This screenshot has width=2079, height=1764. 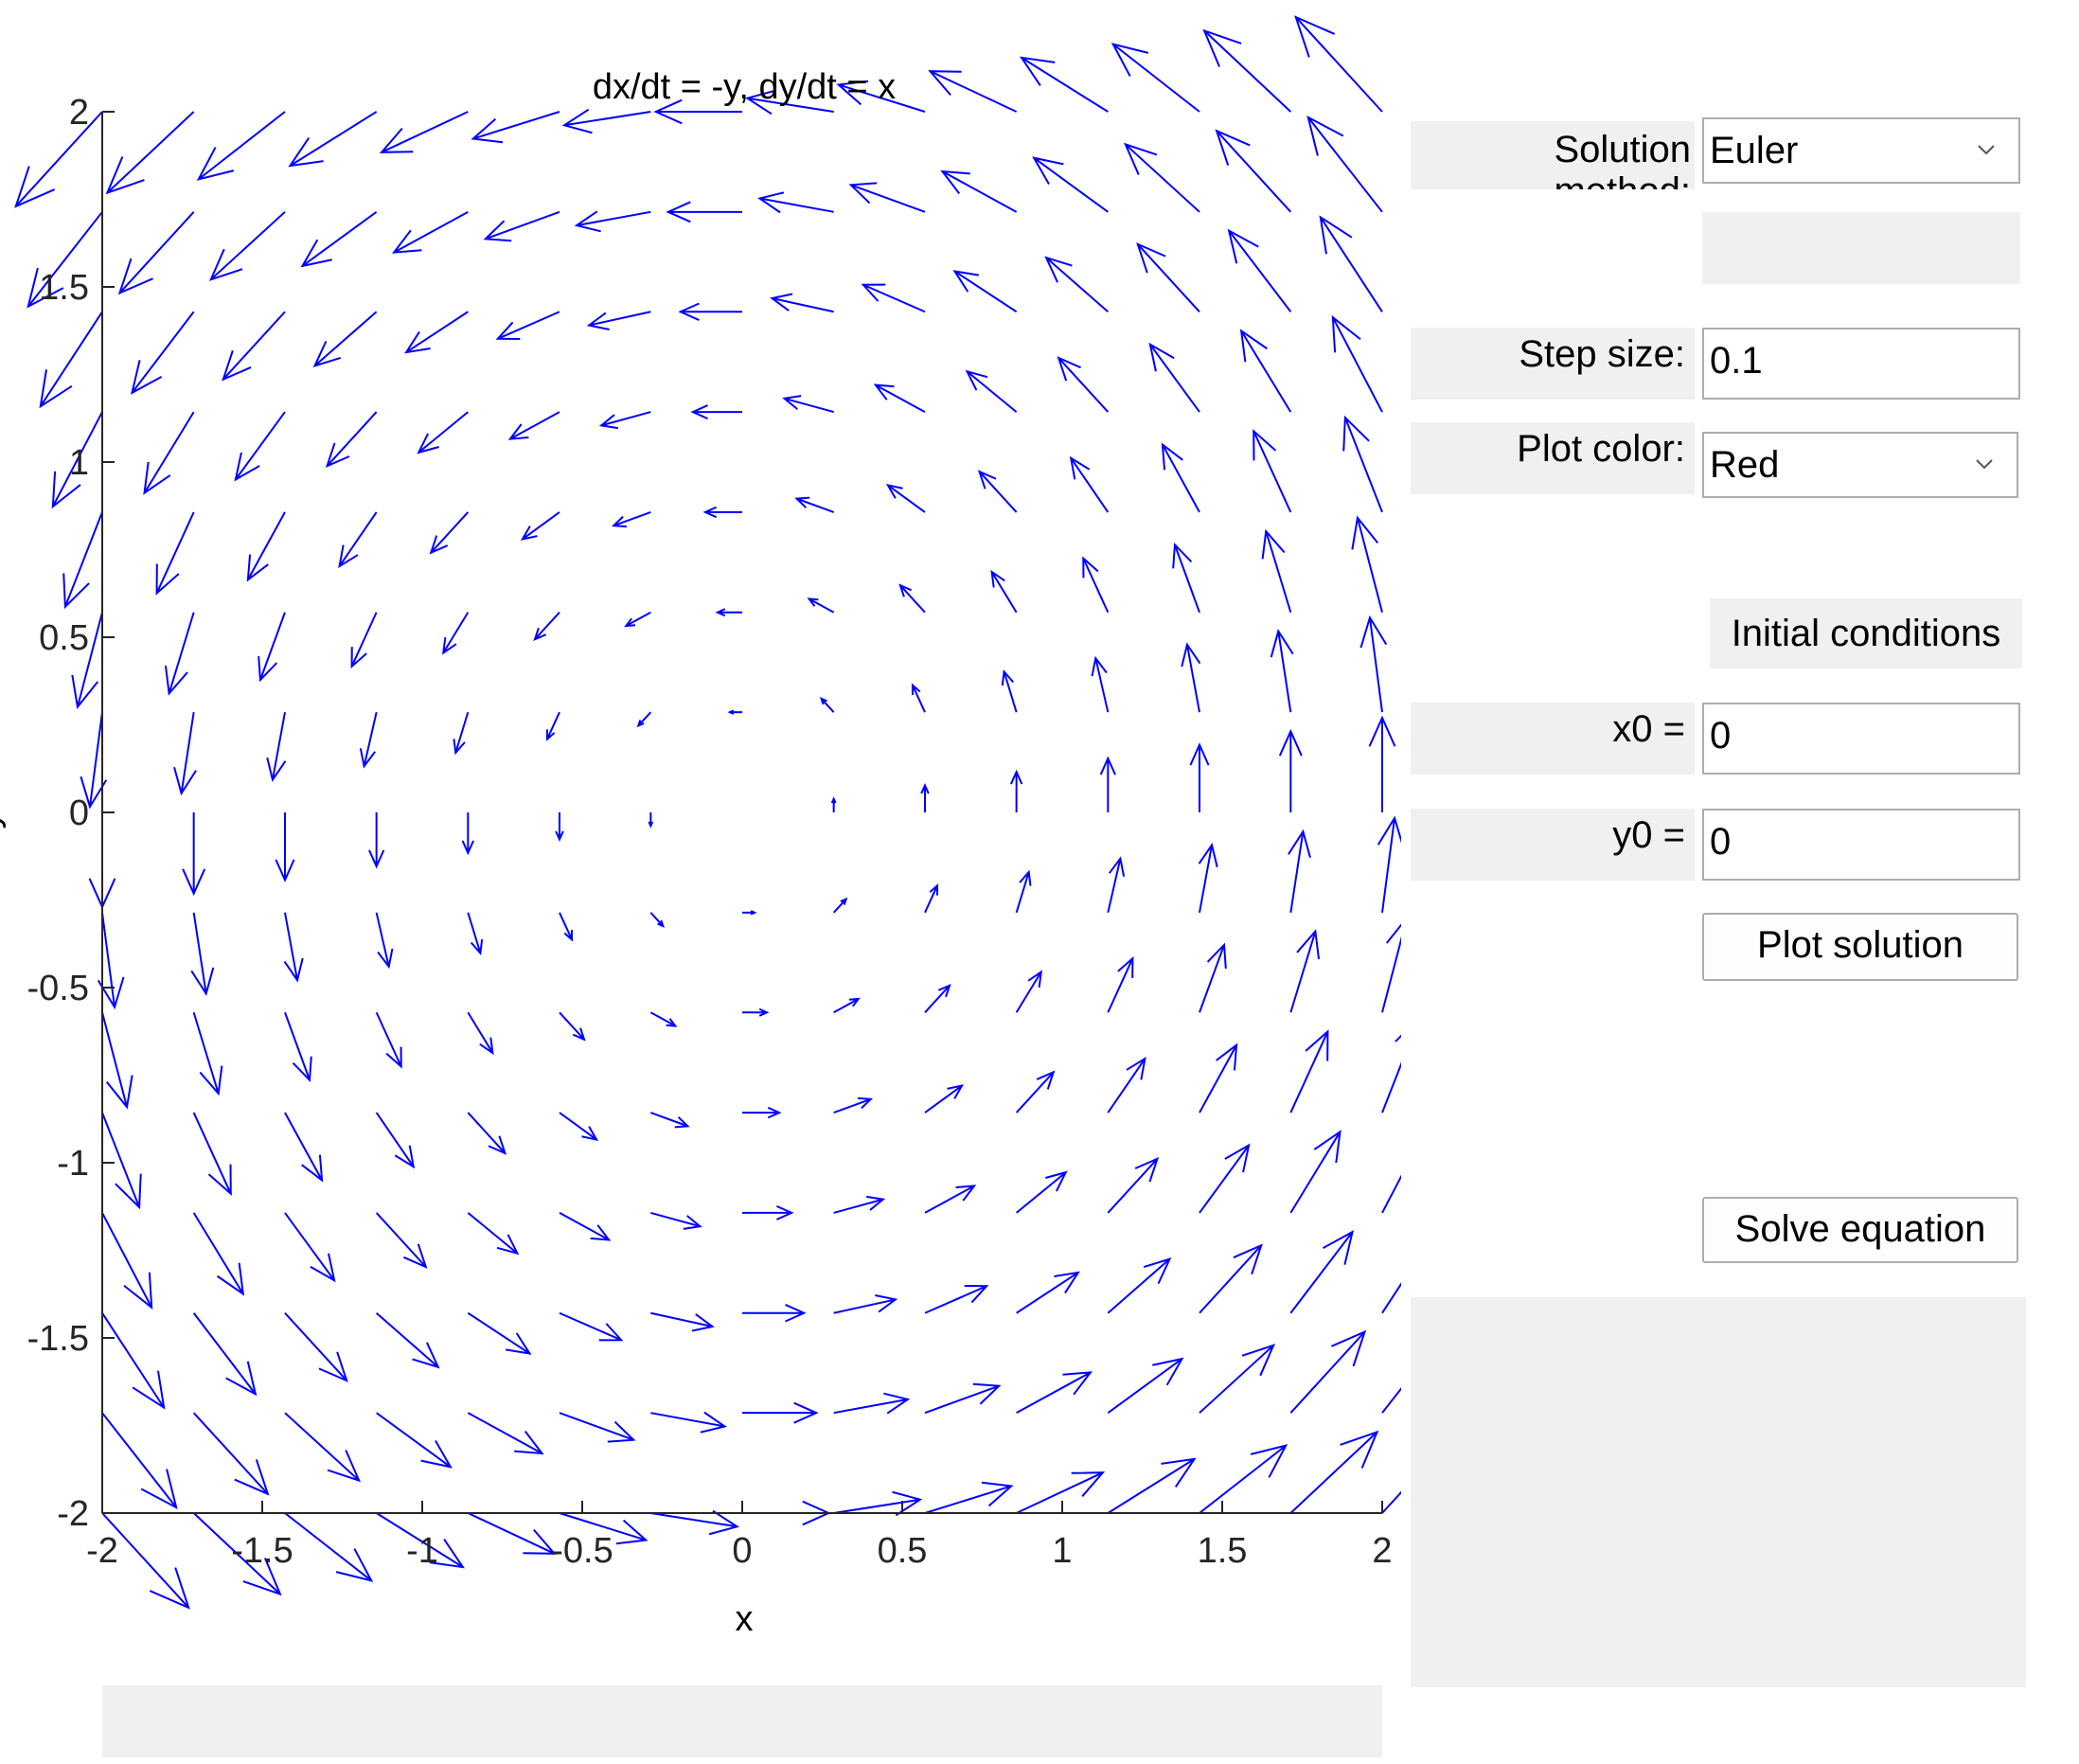 I want to click on x-tick-label: -1.5, so click(x=262, y=1551).